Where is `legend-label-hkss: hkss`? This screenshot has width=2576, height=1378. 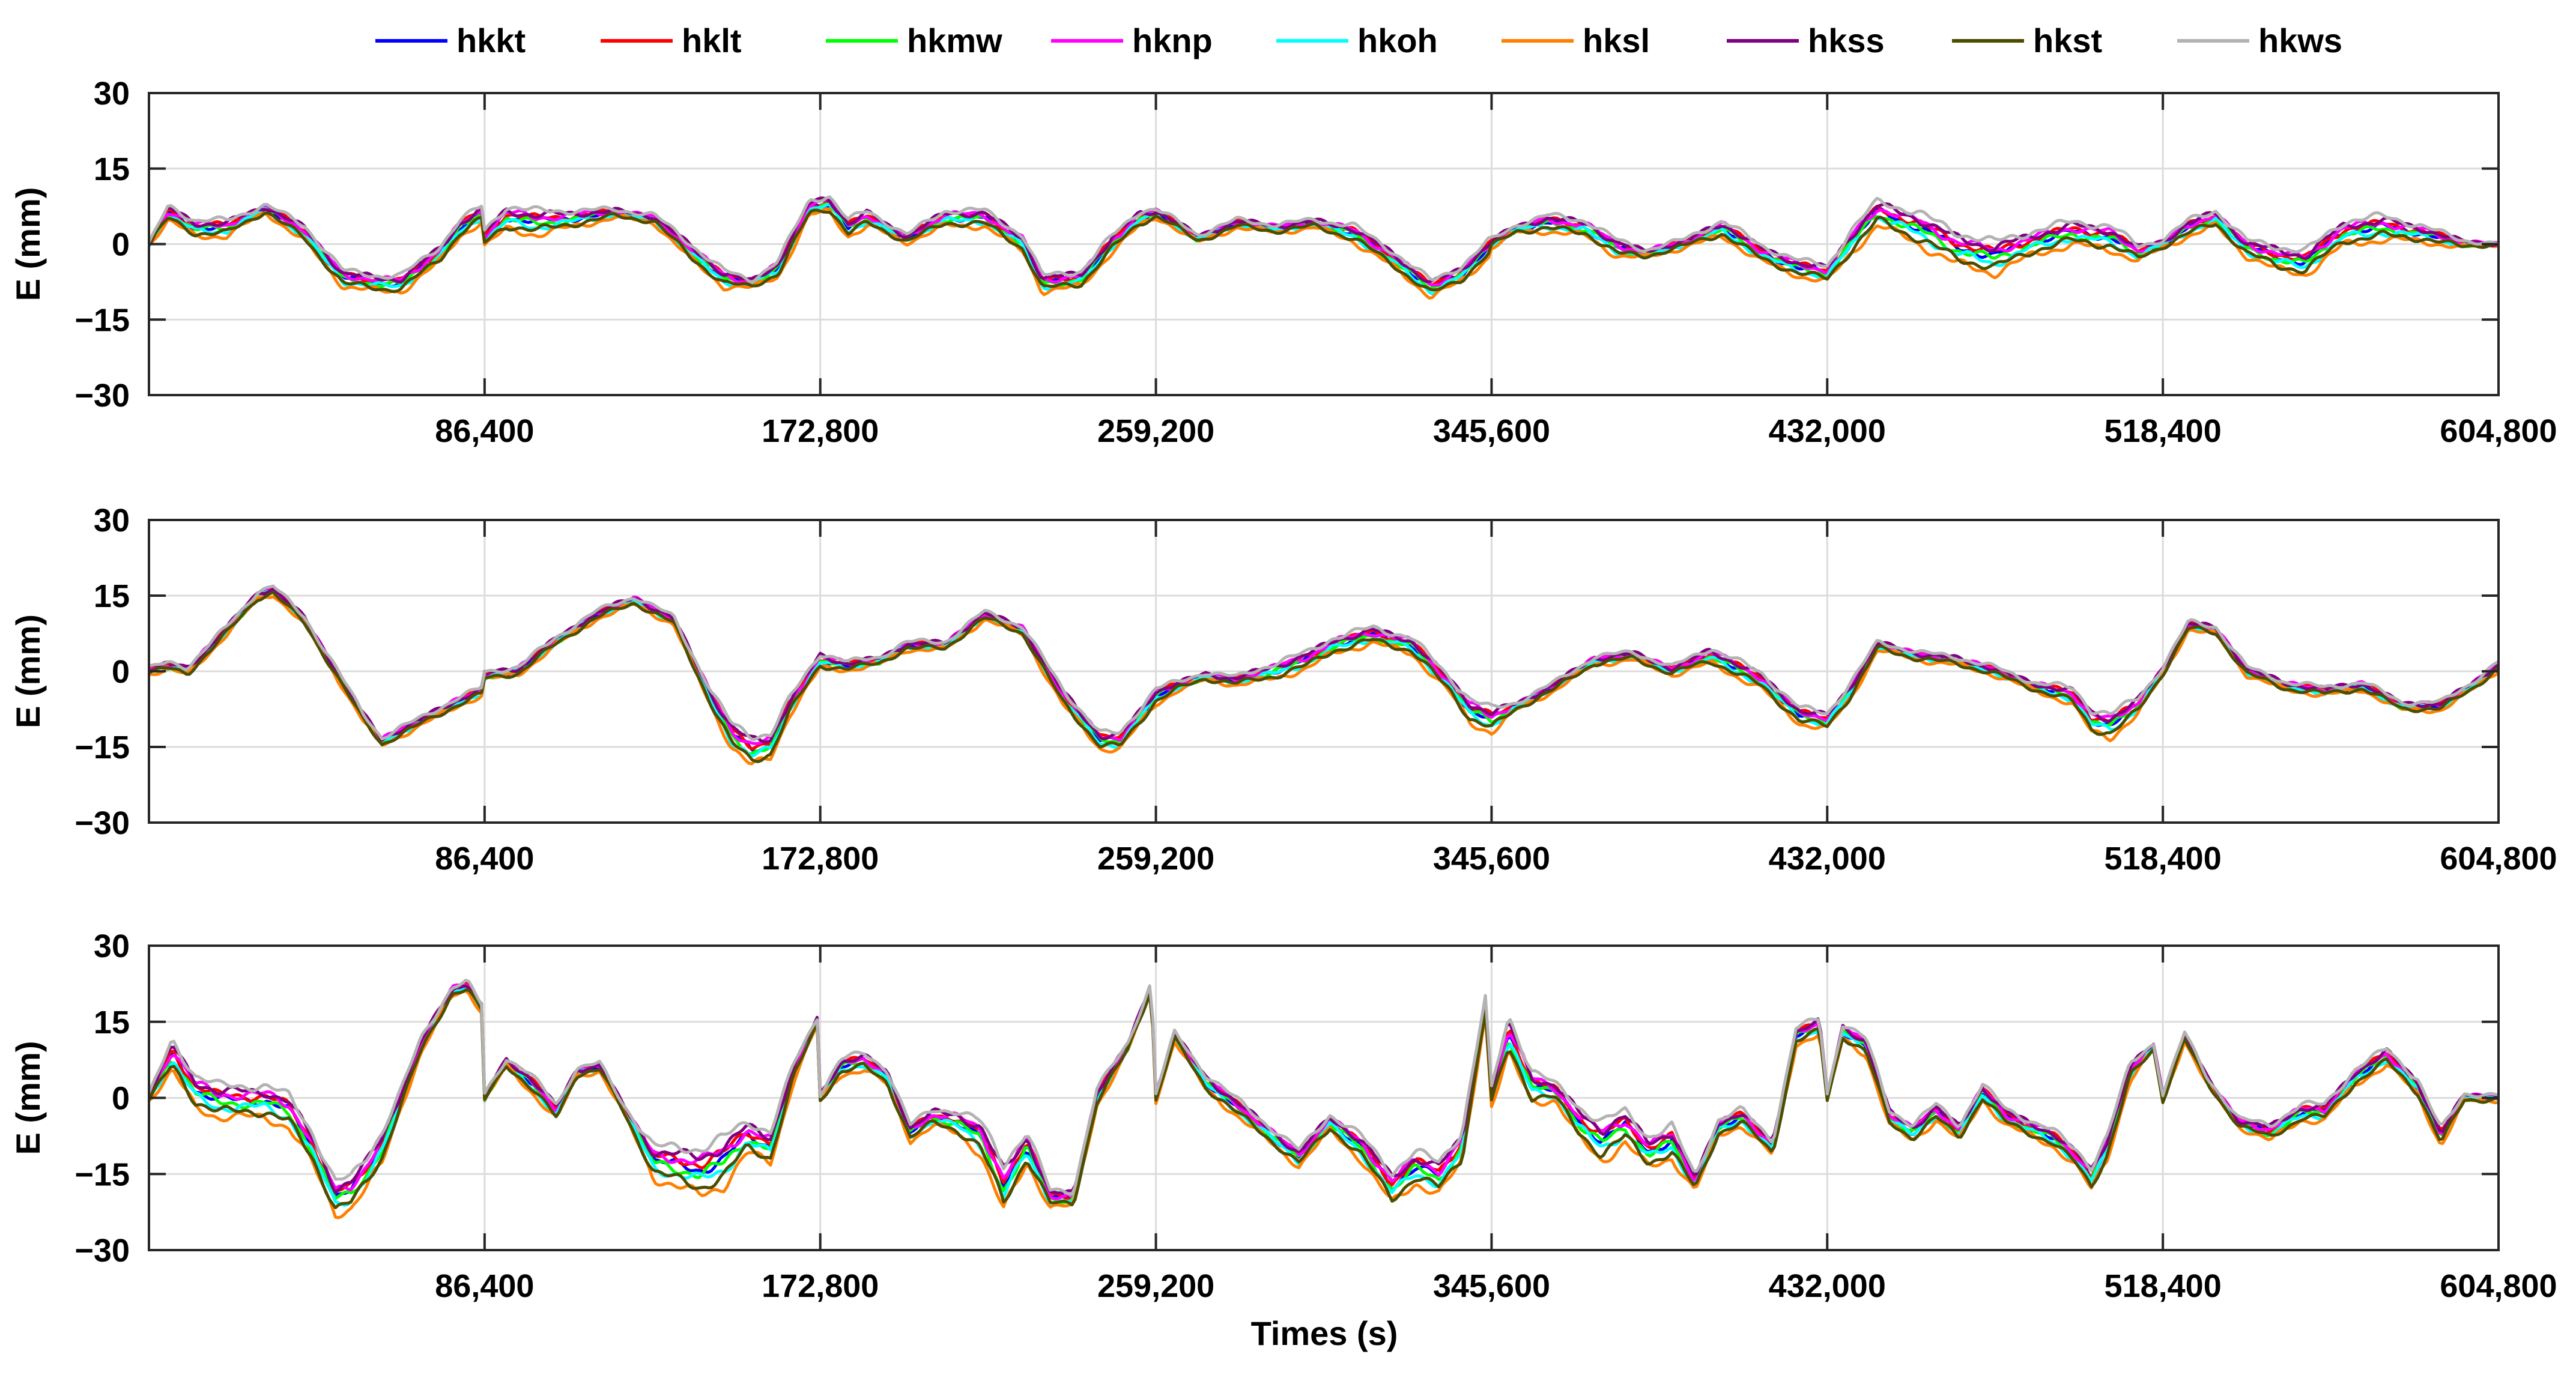 legend-label-hkss: hkss is located at coordinates (1846, 41).